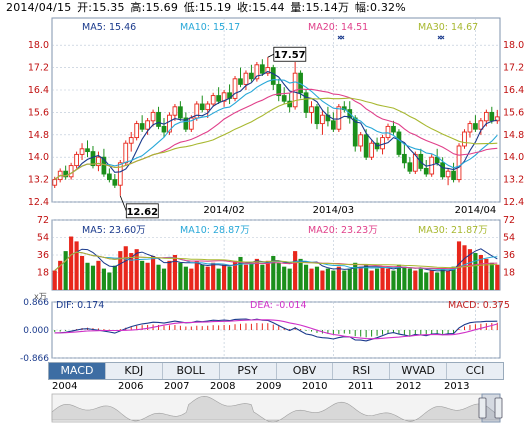  I want to click on tab-boll: BOLL, so click(191, 371).